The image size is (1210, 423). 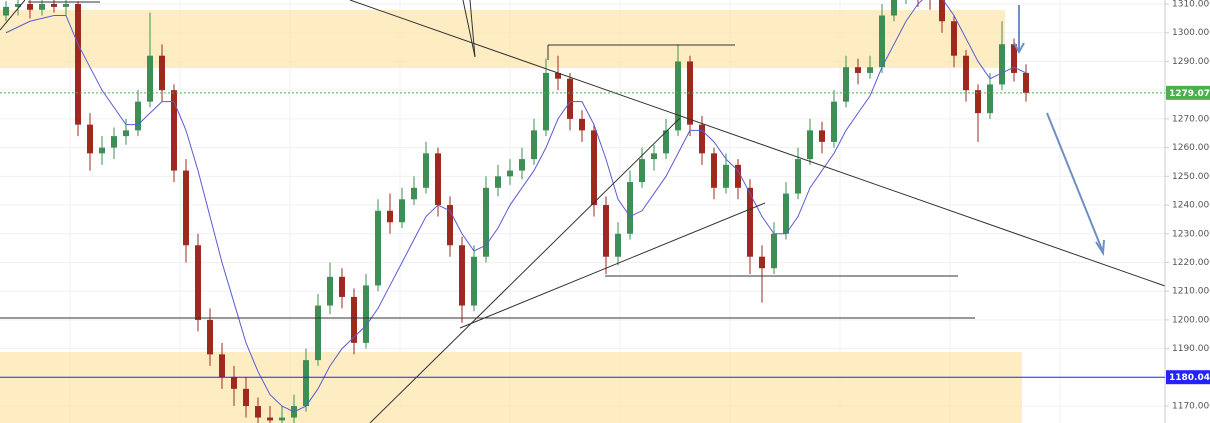 I want to click on arrow-head, so click(x=1100, y=248).